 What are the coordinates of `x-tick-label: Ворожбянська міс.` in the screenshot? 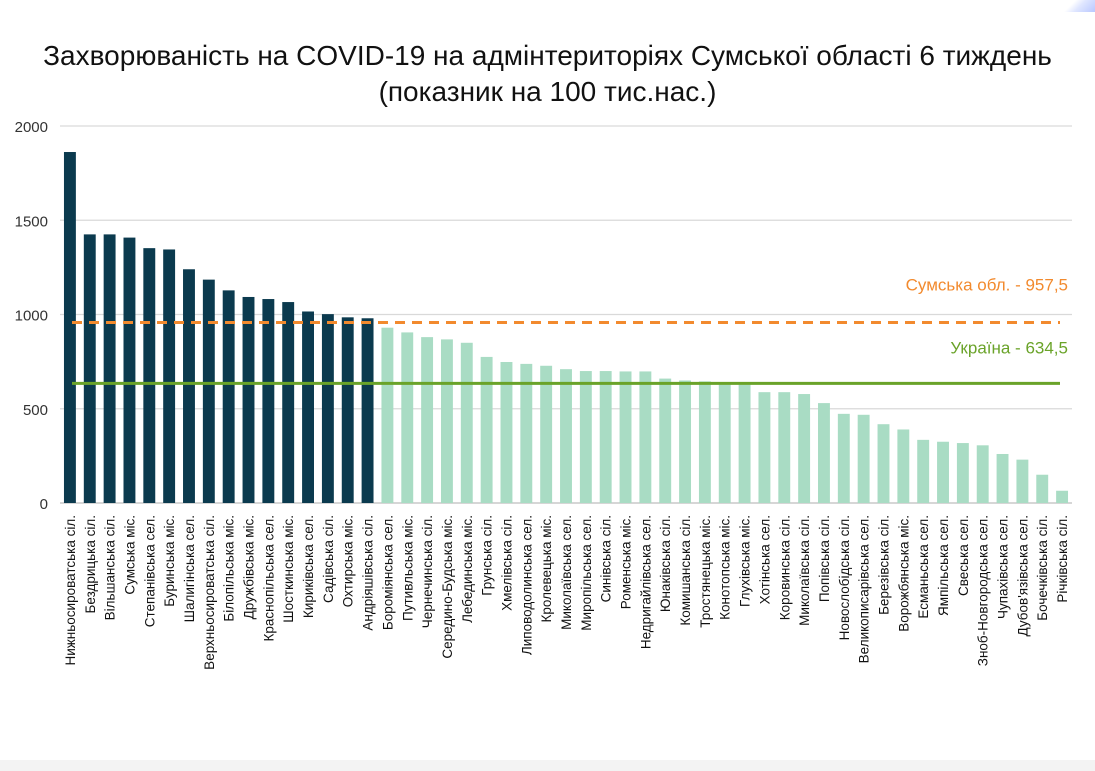 It's located at (903, 573).